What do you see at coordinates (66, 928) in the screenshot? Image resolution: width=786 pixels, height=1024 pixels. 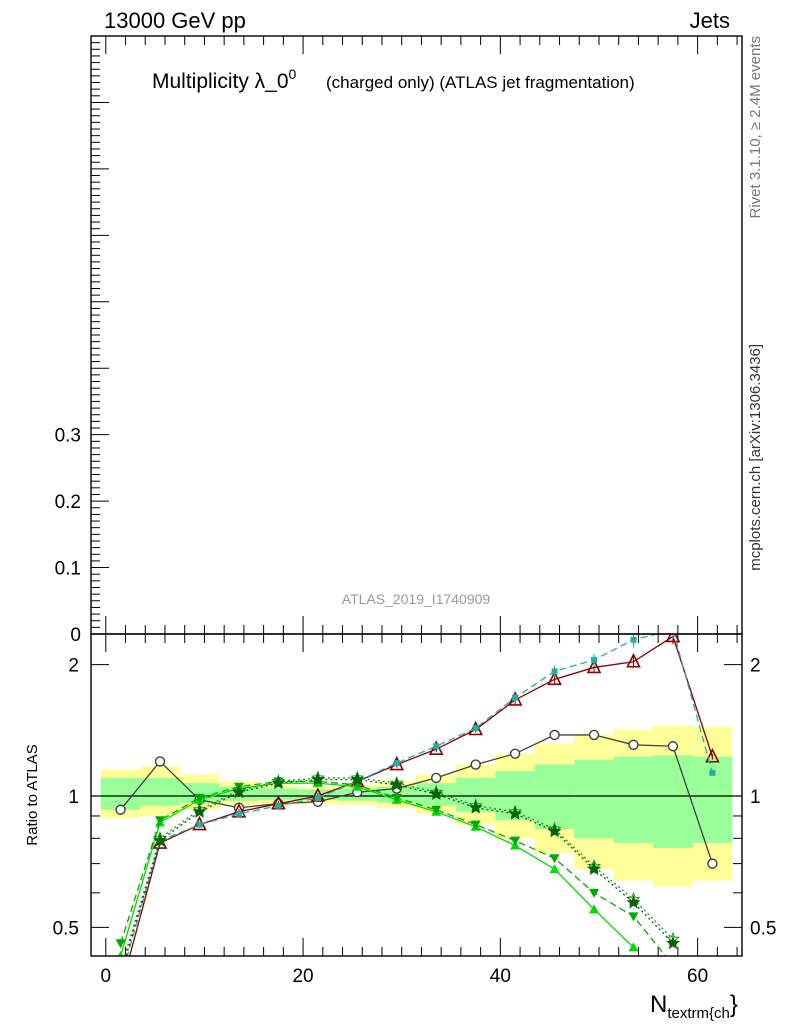 I see `ratio-y-tick-label: 0.5` at bounding box center [66, 928].